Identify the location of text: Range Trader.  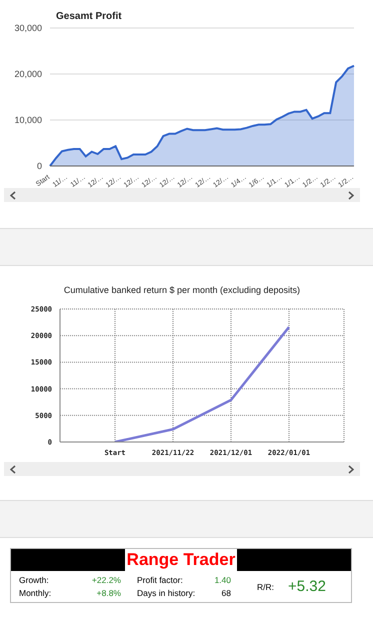
(181, 560).